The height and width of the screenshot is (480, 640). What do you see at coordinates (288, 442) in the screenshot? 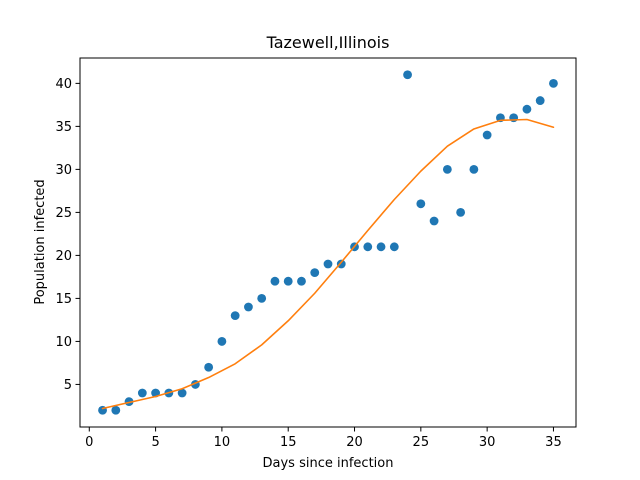
I see `x-tick-label: 15` at bounding box center [288, 442].